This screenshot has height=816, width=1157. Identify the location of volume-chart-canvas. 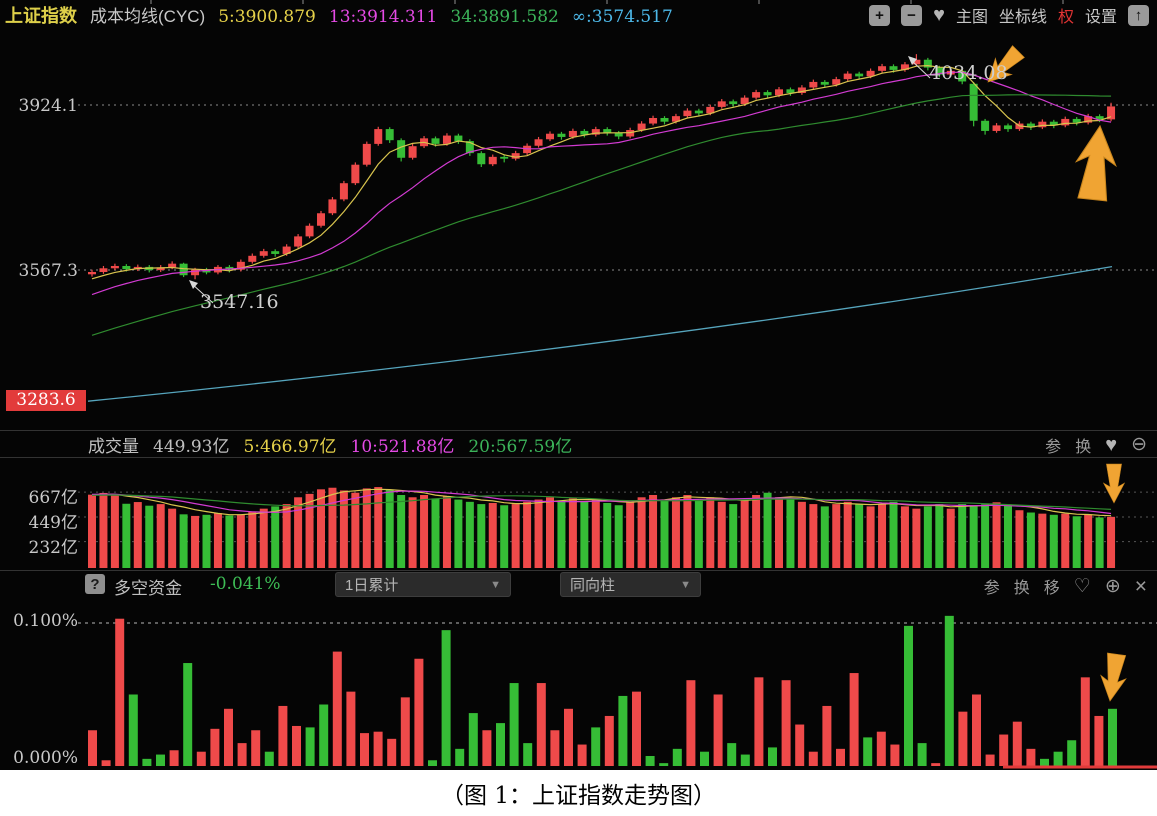
(617, 515).